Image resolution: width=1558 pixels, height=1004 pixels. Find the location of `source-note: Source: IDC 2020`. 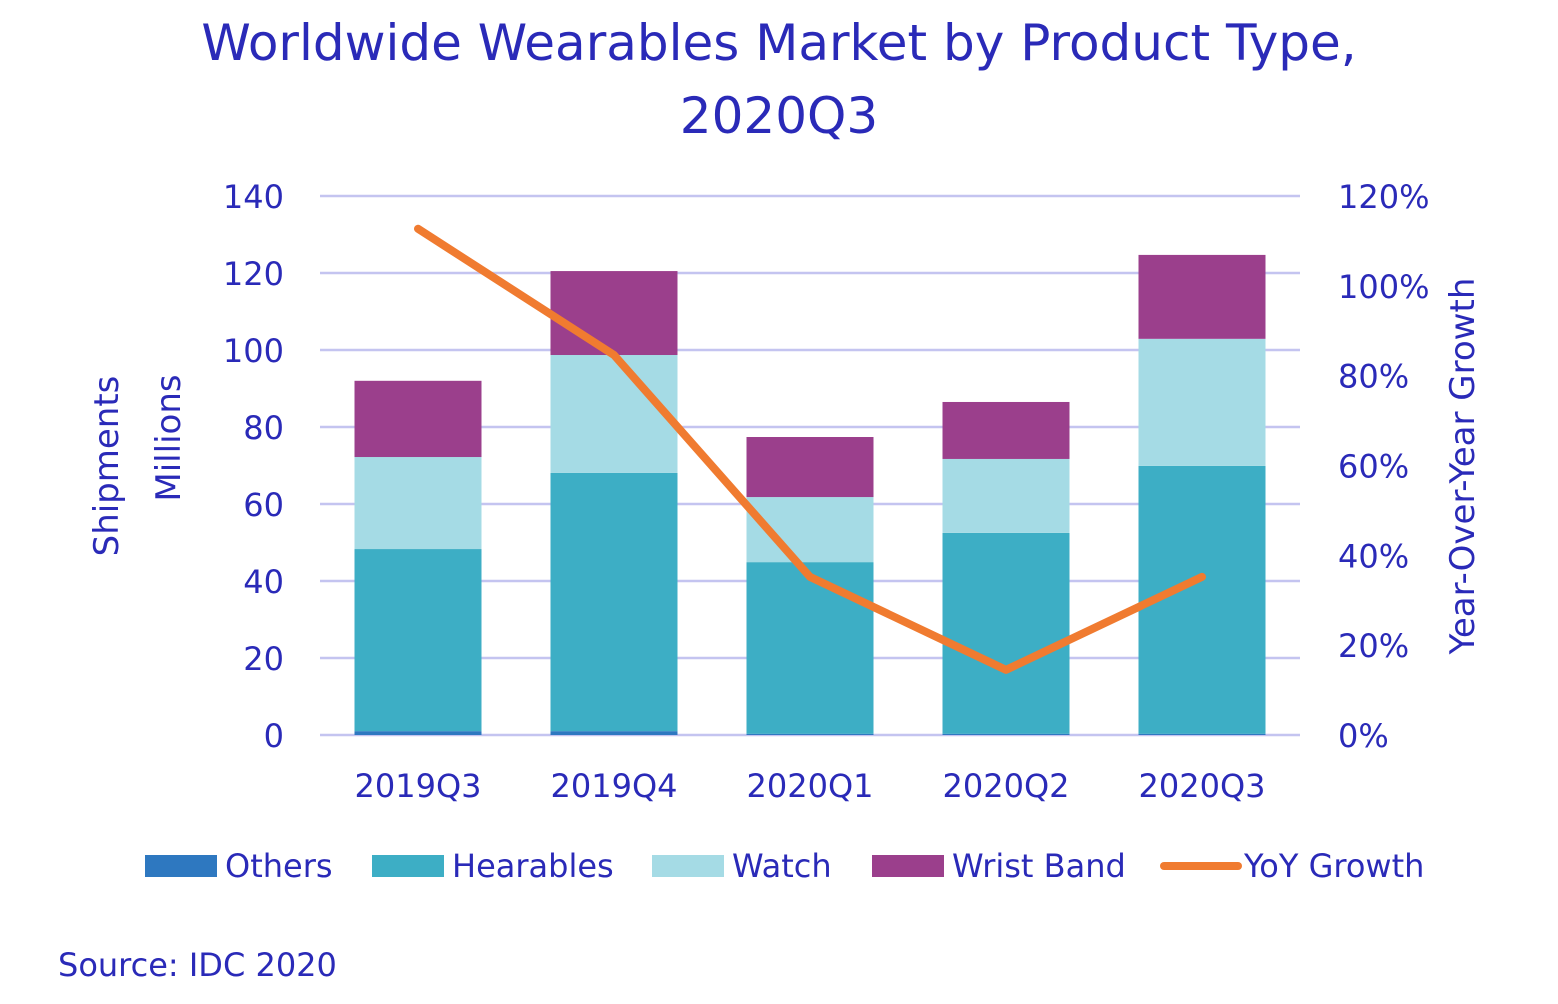

source-note: Source: IDC 2020 is located at coordinates (197, 965).